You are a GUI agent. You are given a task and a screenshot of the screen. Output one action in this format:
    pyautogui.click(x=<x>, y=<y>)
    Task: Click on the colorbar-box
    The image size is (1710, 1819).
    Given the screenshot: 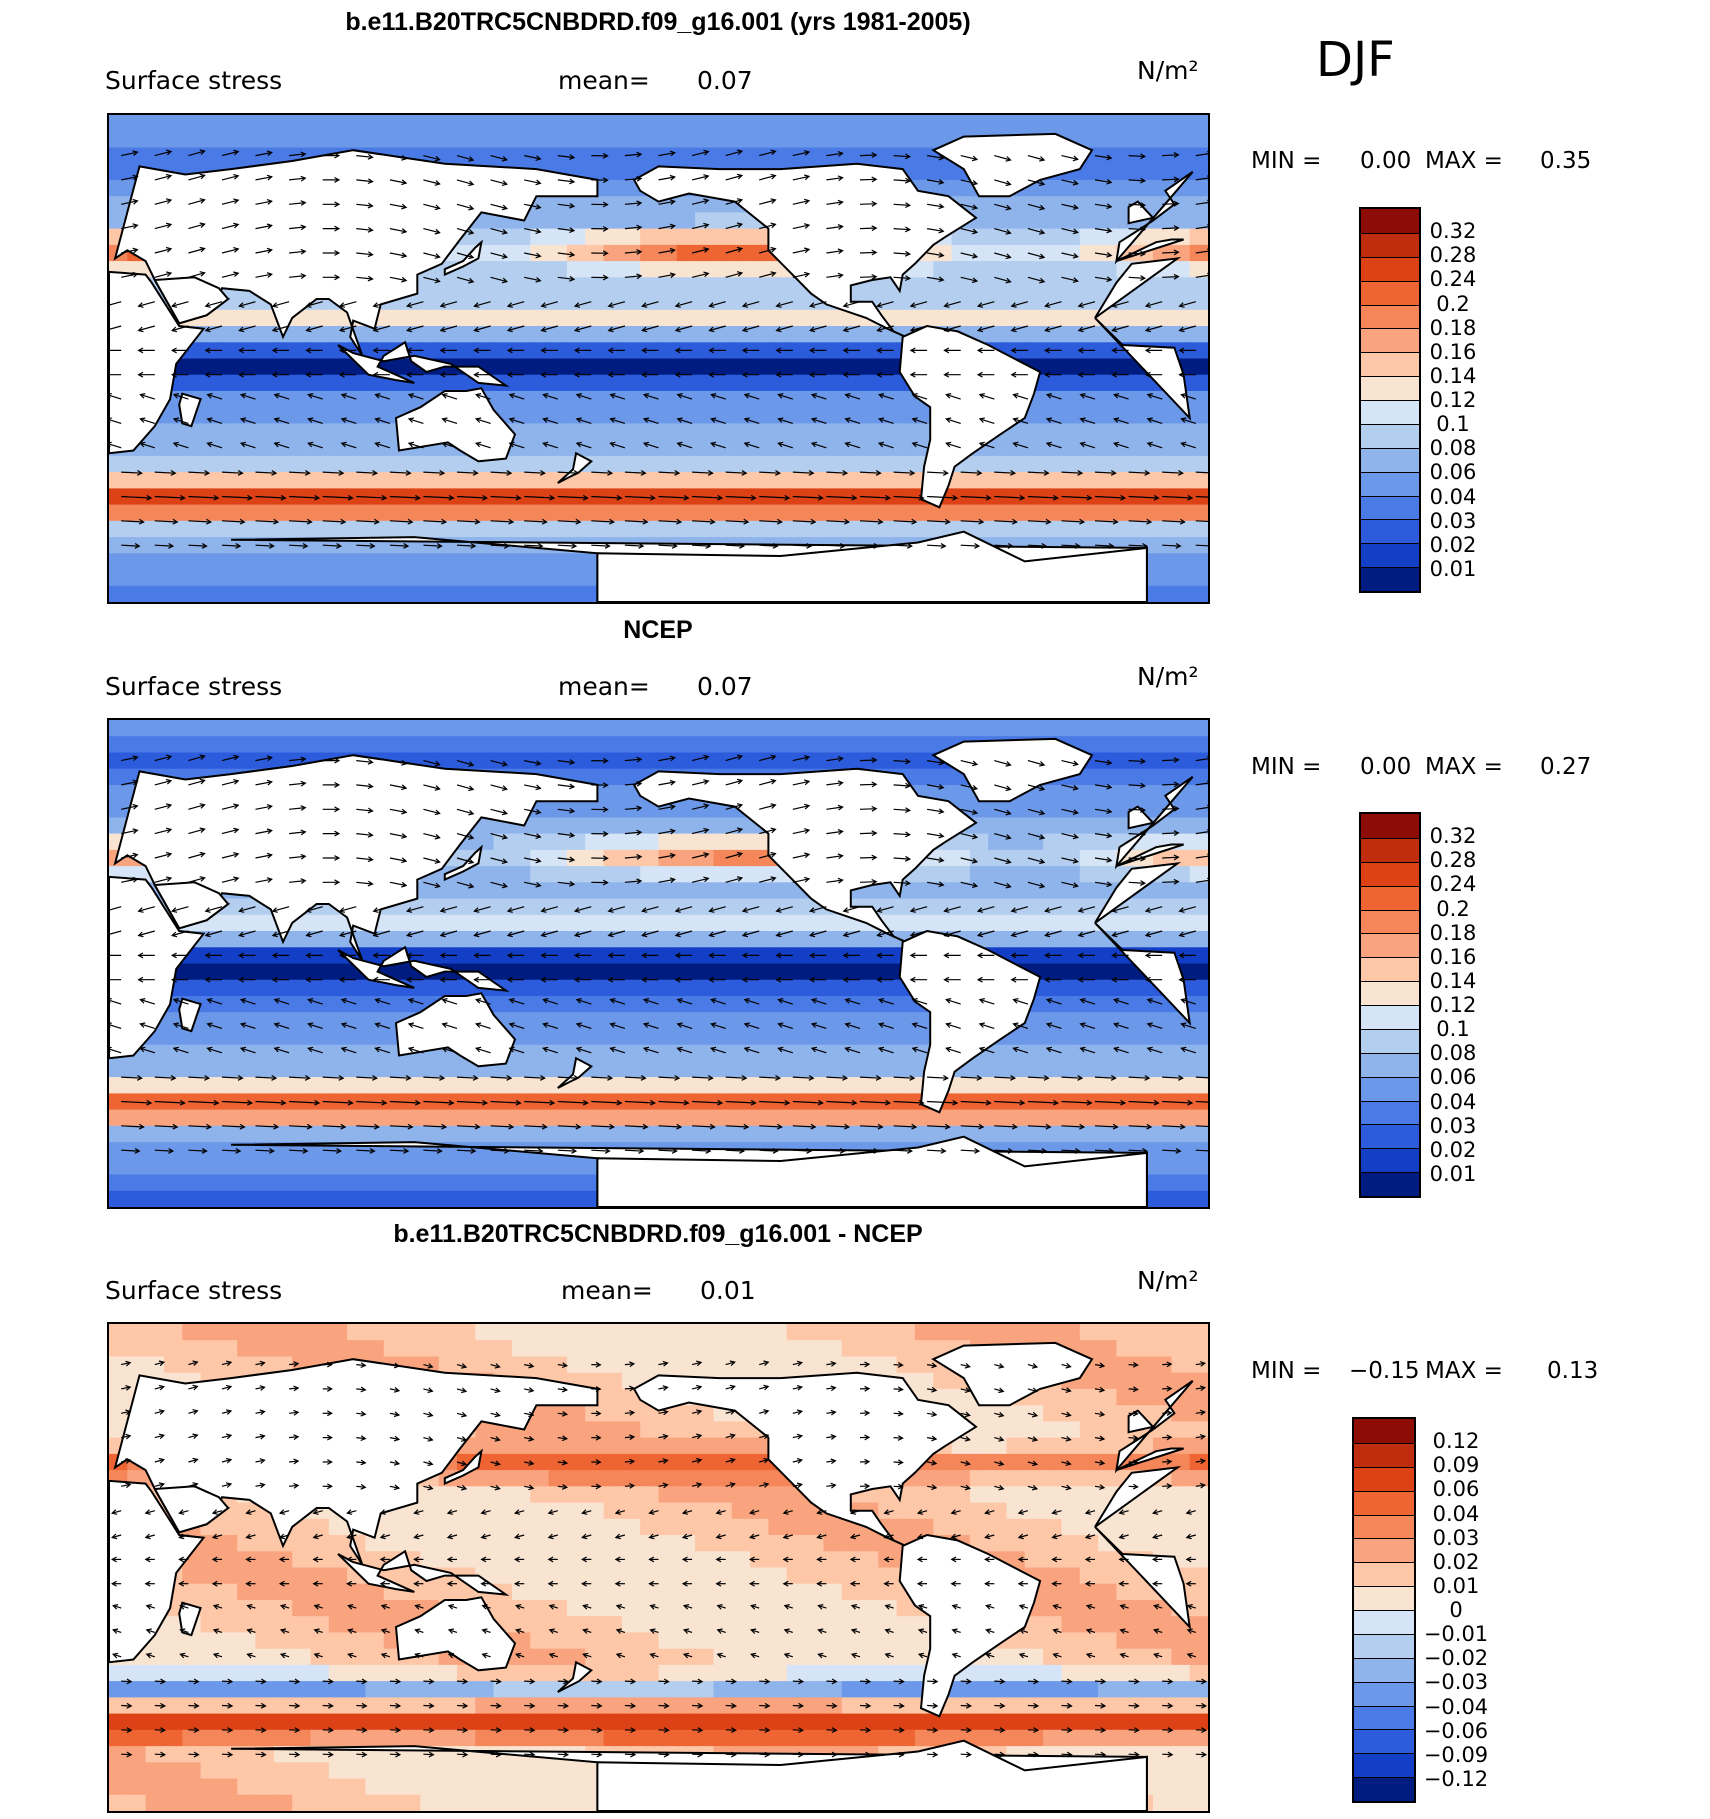 What is the action you would take?
    pyautogui.click(x=1390, y=268)
    